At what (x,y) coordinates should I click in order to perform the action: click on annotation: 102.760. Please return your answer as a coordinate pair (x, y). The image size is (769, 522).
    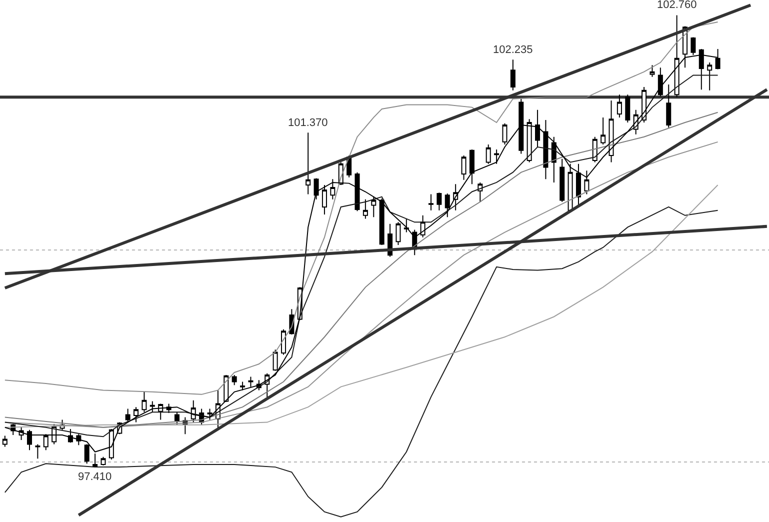
    Looking at the image, I should click on (677, 5).